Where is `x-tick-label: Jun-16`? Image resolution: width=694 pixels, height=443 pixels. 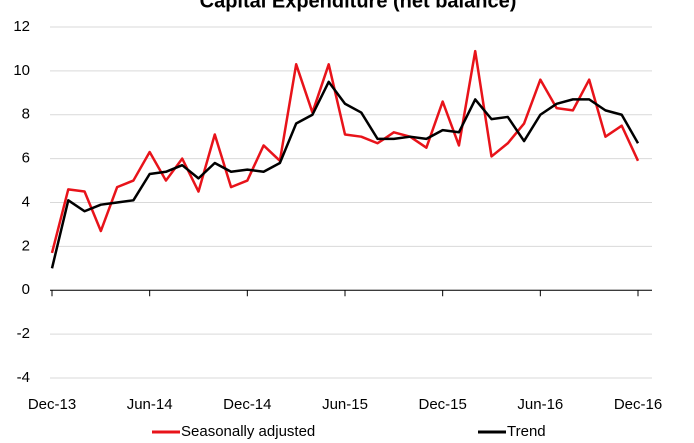
x-tick-label: Jun-16 is located at coordinates (540, 404).